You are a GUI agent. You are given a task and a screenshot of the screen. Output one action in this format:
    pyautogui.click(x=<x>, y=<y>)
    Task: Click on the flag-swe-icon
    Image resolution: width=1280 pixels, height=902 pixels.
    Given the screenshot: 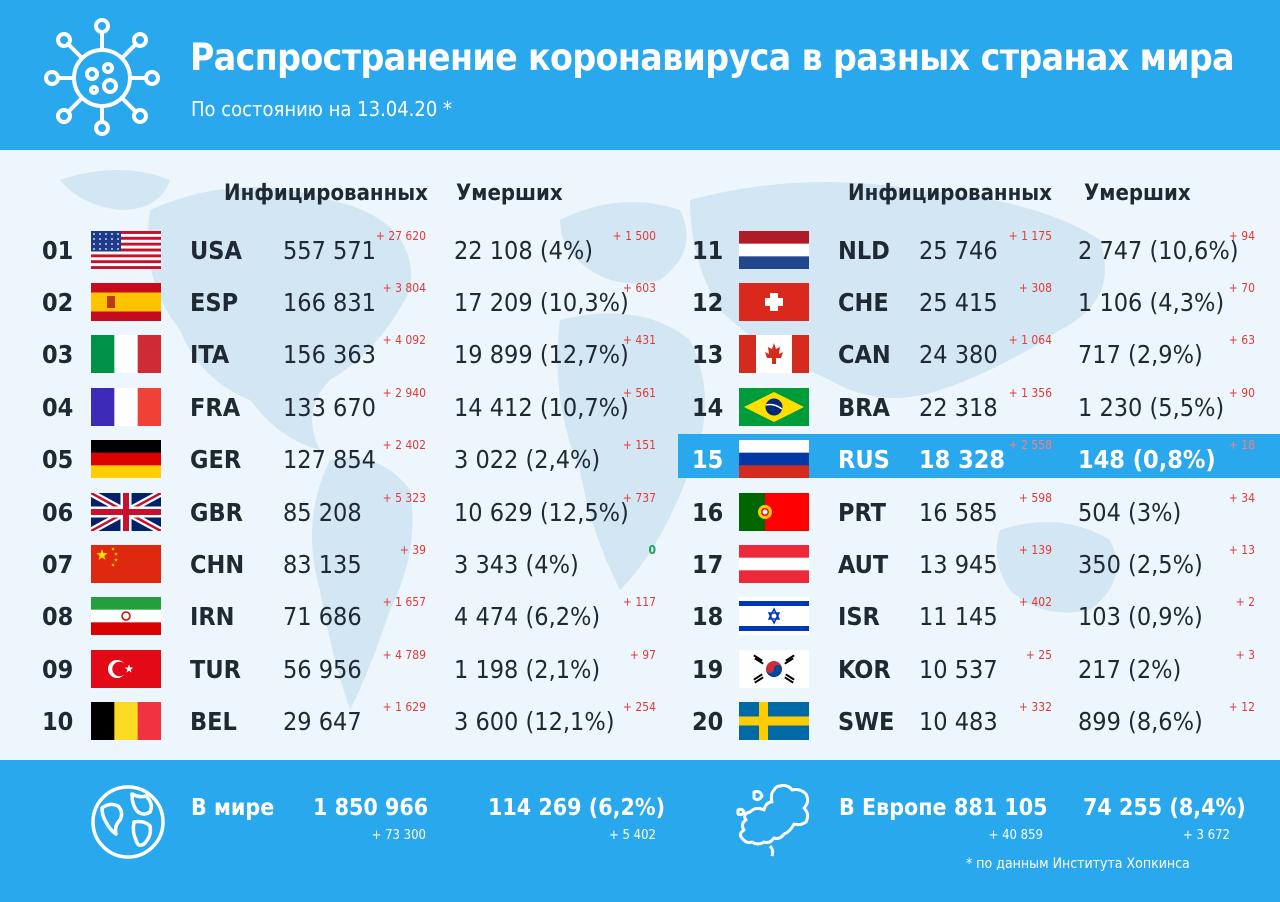 What is the action you would take?
    pyautogui.click(x=774, y=721)
    